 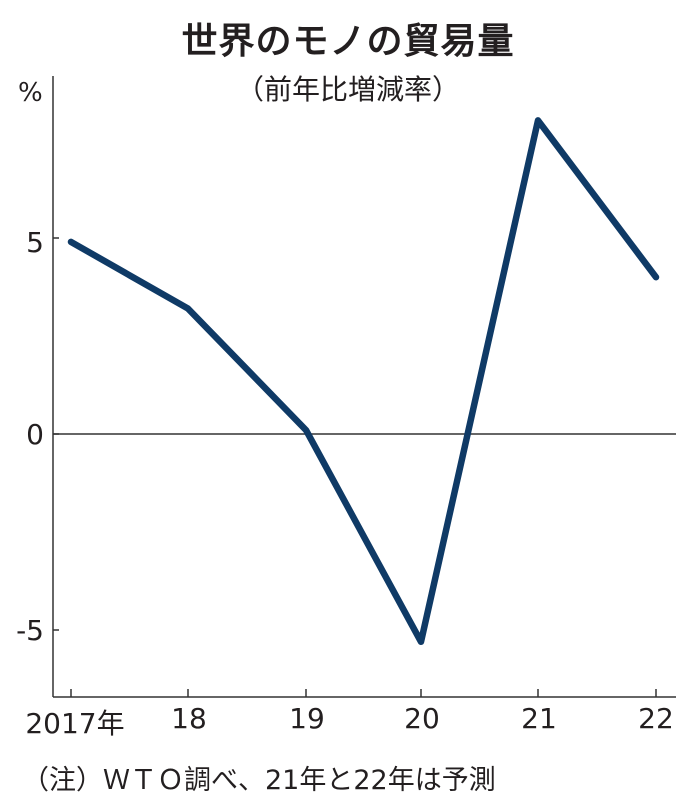 What do you see at coordinates (347, 89) in the screenshot?
I see `chart-subtitle: （前年比増減率）` at bounding box center [347, 89].